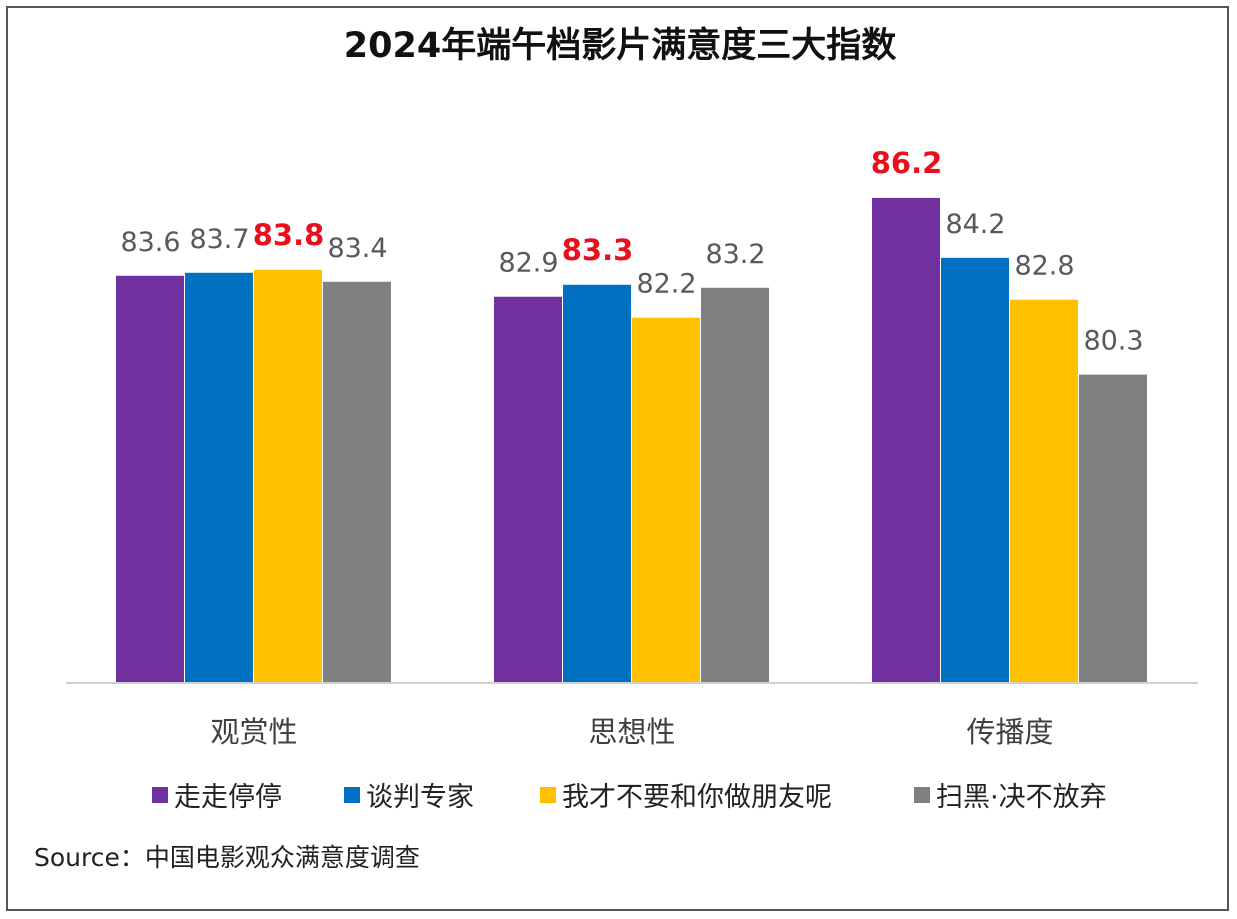  Describe the element at coordinates (735, 254) in the screenshot. I see `data-label-1-3: 83.2` at that location.